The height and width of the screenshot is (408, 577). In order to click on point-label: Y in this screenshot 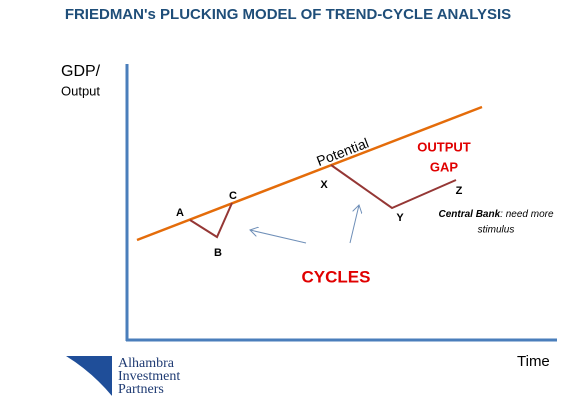, I will do `click(400, 218)`.